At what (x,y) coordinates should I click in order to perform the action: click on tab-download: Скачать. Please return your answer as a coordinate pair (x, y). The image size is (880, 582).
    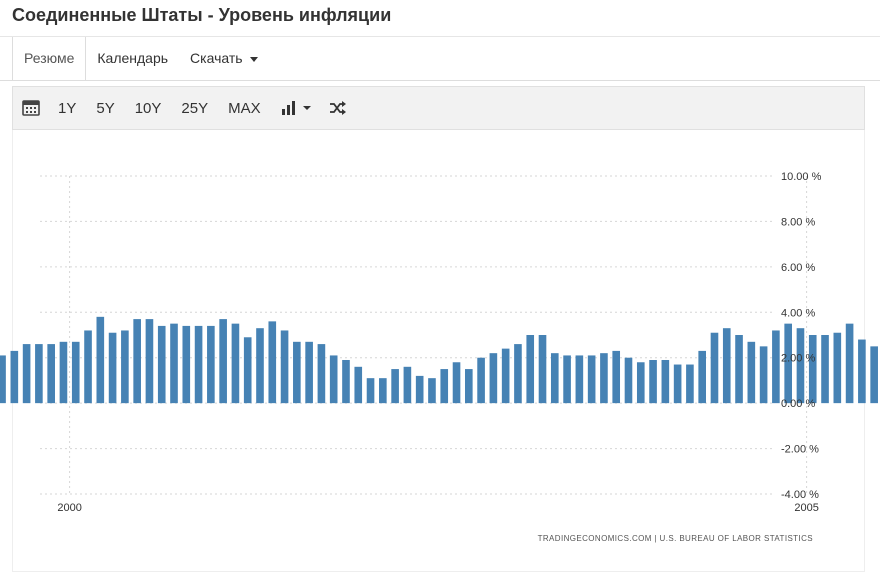
    Looking at the image, I should click on (224, 58).